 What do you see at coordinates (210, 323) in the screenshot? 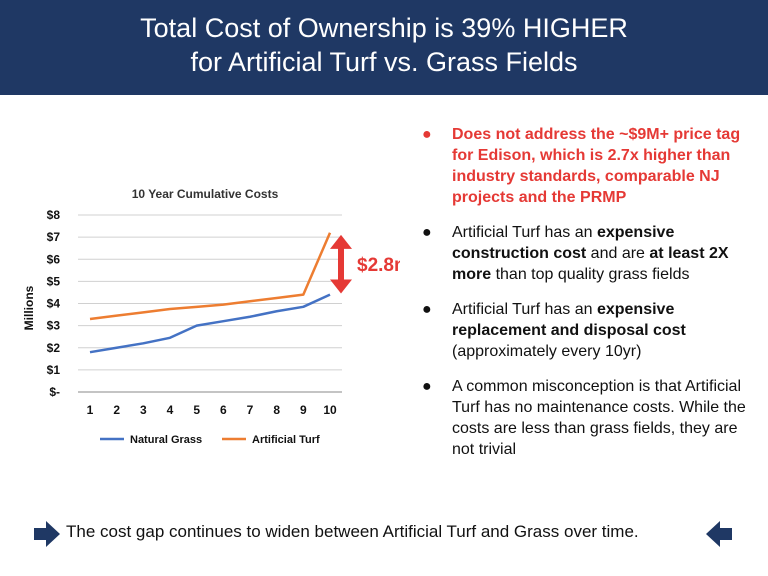
I see `series-line-natural-grass` at bounding box center [210, 323].